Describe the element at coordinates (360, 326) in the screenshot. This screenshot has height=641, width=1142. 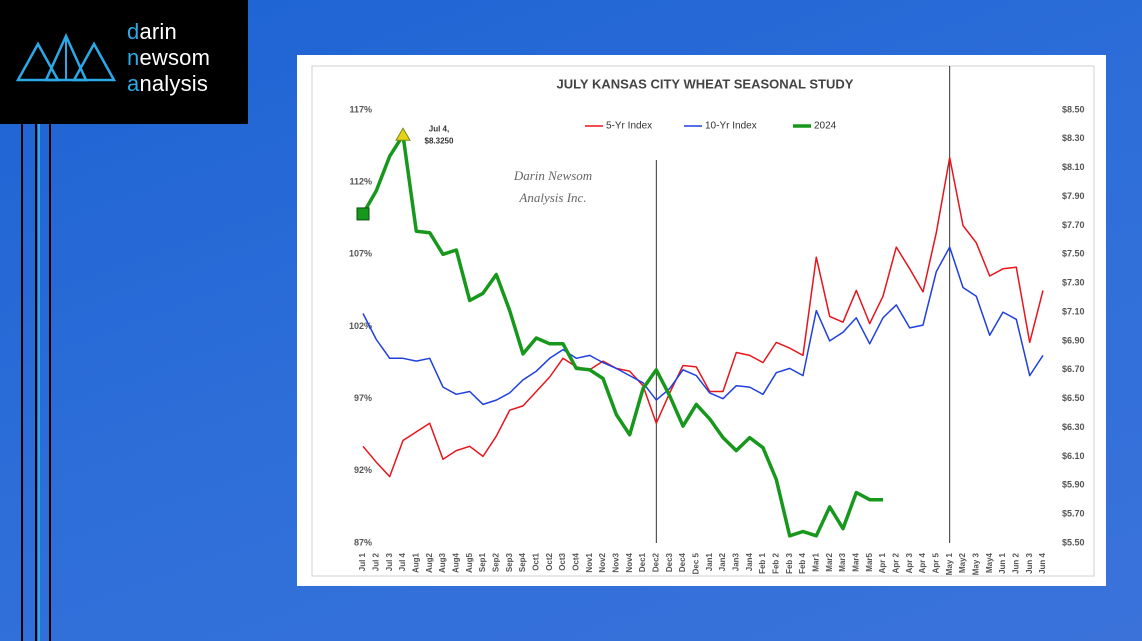
I see `y-tick-label: 102%` at that location.